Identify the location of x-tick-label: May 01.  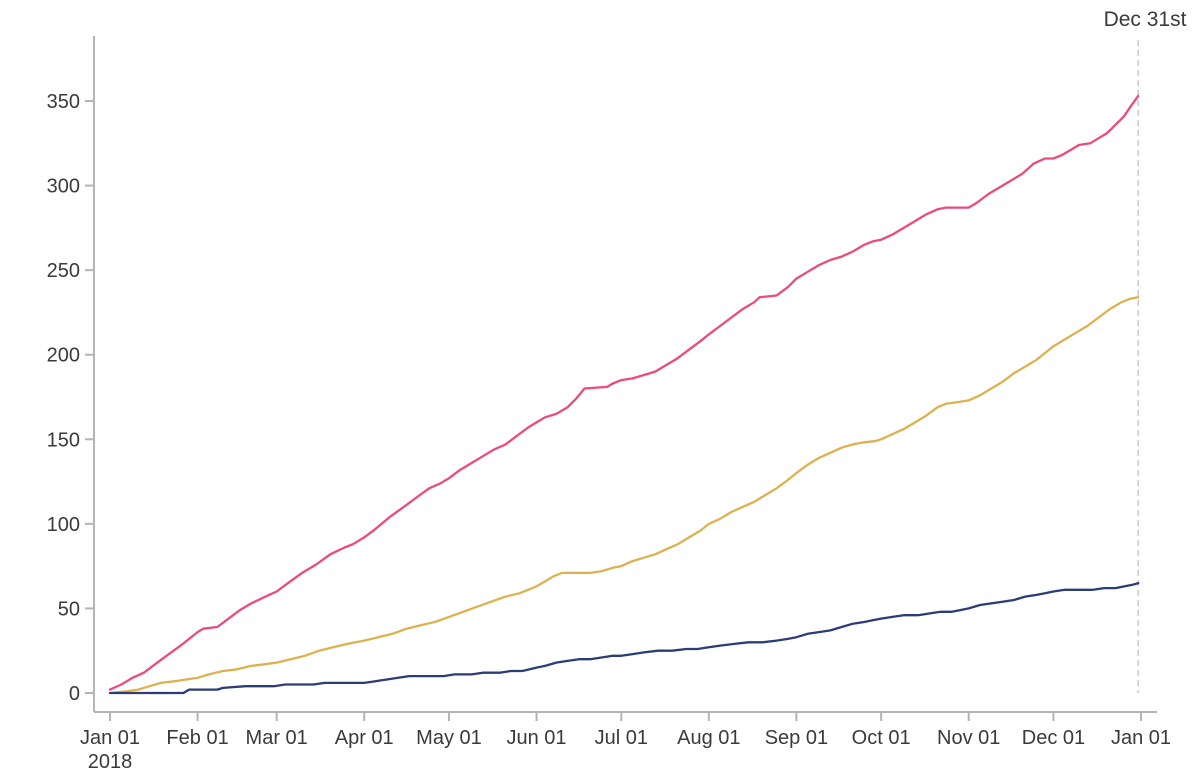
(449, 738).